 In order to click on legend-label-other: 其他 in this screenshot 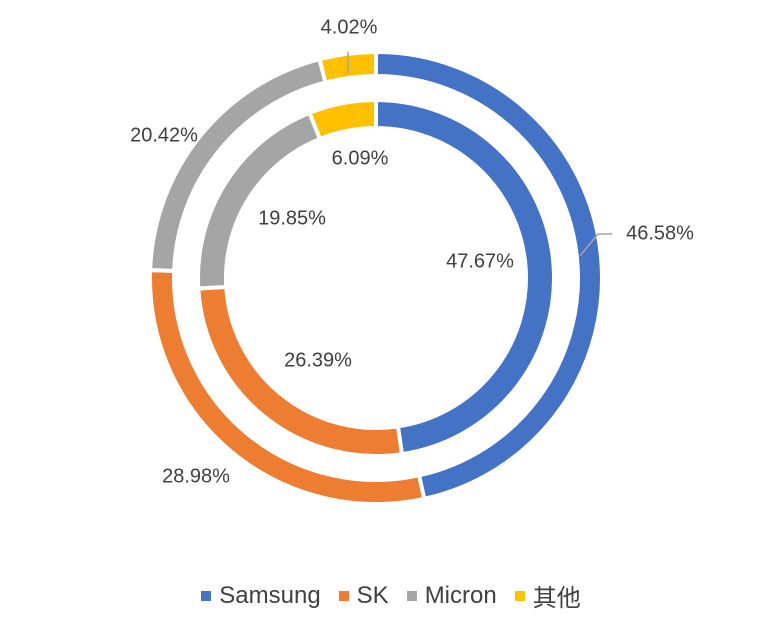, I will do `click(556, 598)`.